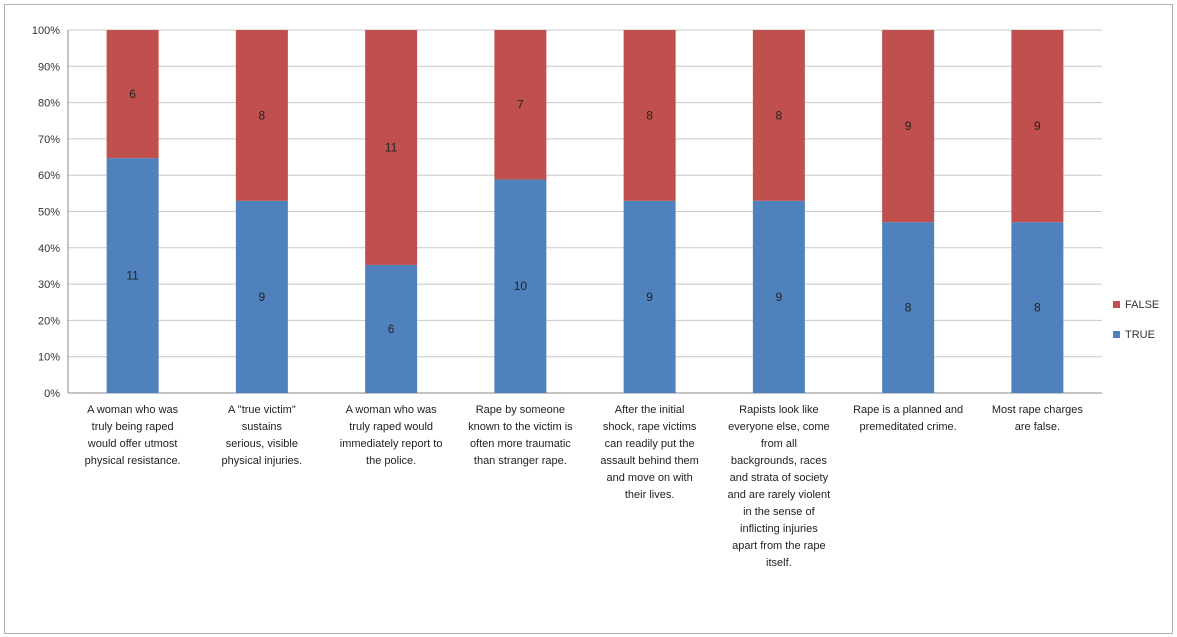 This screenshot has height=637, width=1177. I want to click on category-label-line: truly raped would, so click(391, 427).